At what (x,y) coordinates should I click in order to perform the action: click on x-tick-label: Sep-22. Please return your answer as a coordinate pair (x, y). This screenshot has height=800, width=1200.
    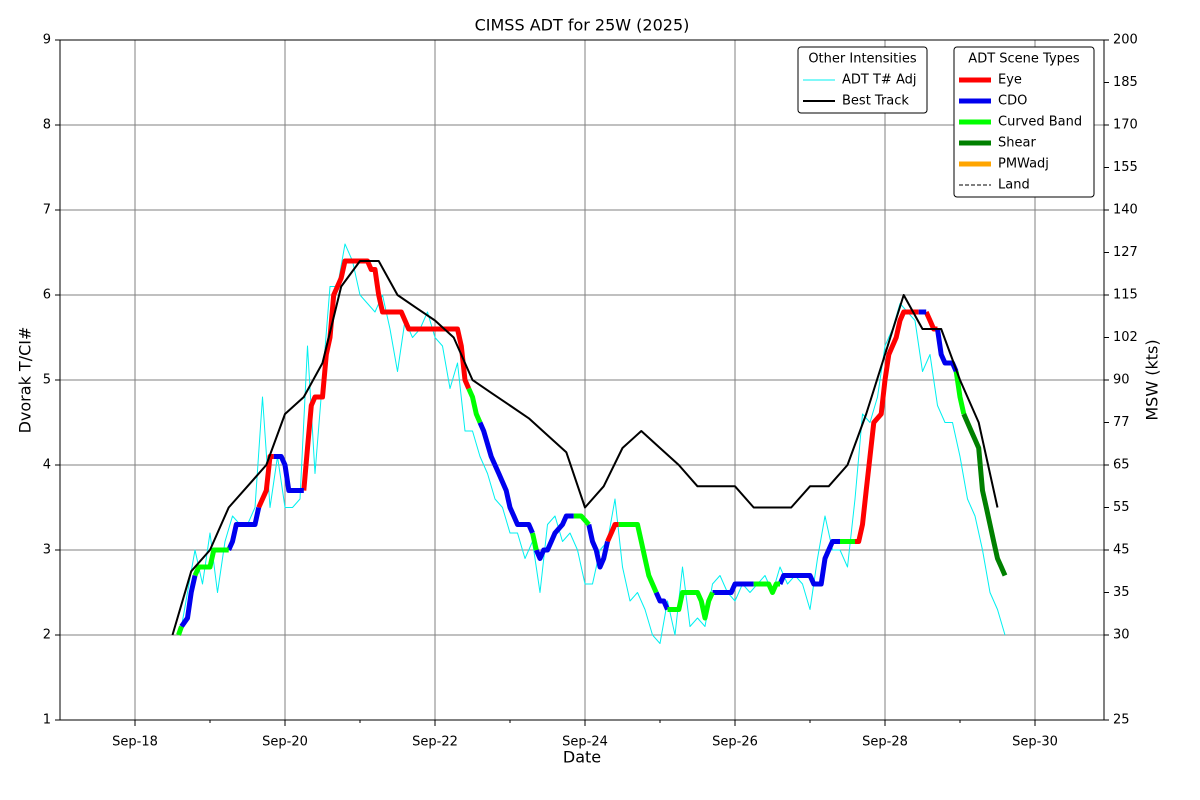
    Looking at the image, I should click on (435, 742).